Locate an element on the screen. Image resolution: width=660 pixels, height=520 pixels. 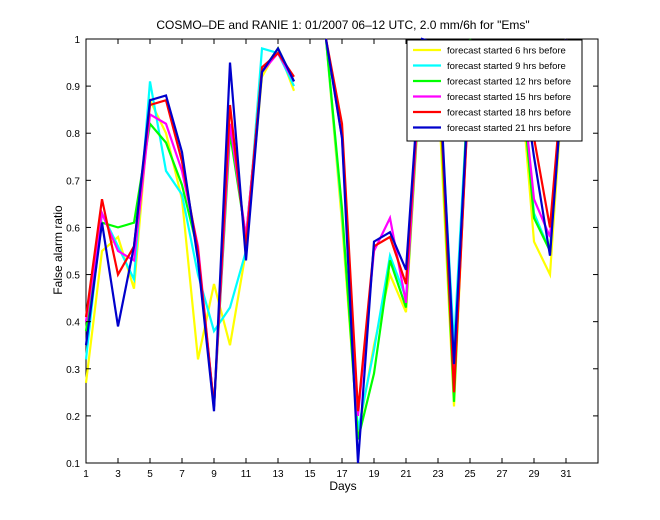
x-tick-label: 23 is located at coordinates (438, 474).